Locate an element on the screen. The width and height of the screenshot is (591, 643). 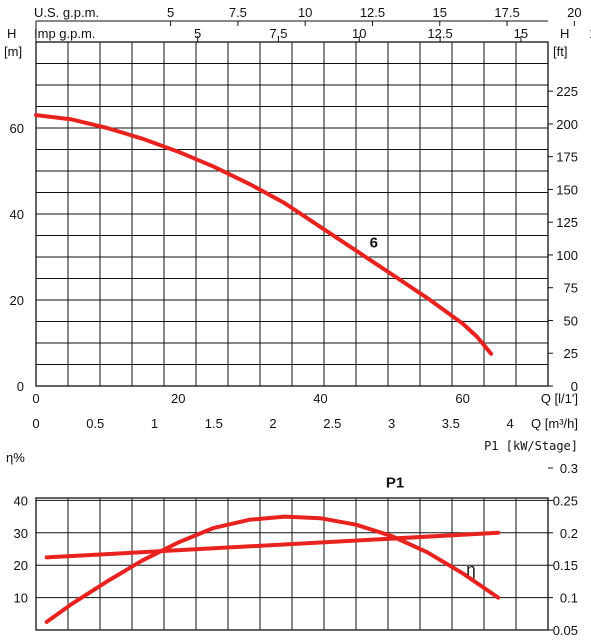
right-tick-label: 175 is located at coordinates (567, 157).